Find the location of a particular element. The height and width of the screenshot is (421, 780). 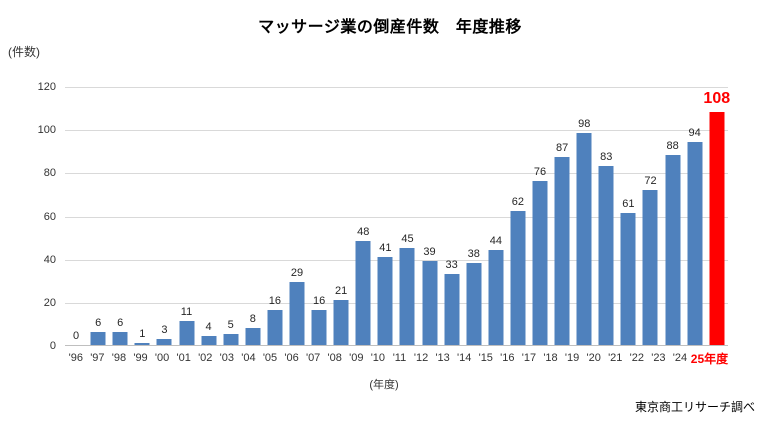

y-tick-label-0: 0 is located at coordinates (52, 346).